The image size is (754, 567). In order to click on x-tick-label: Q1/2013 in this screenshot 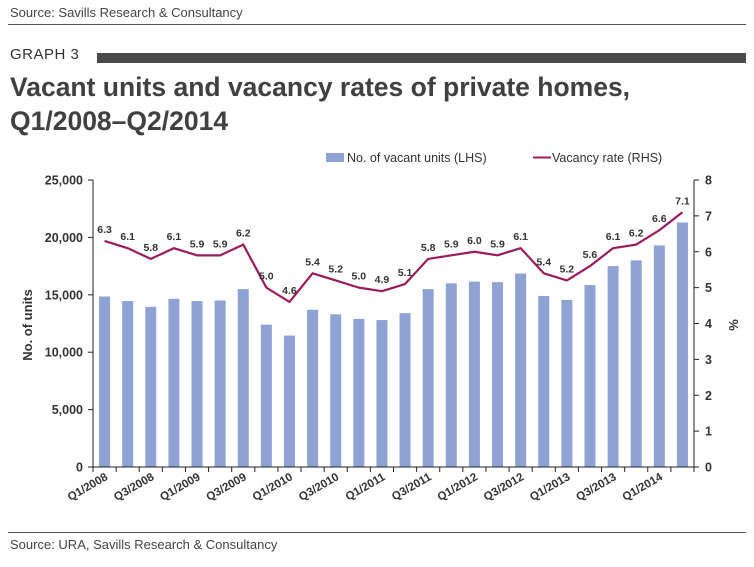, I will do `click(550, 487)`.